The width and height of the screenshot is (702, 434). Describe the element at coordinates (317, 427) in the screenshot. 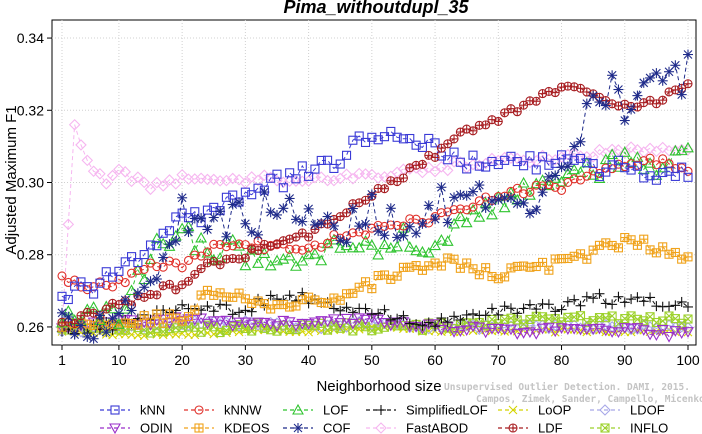

I see `legend-item-cof: COF` at that location.